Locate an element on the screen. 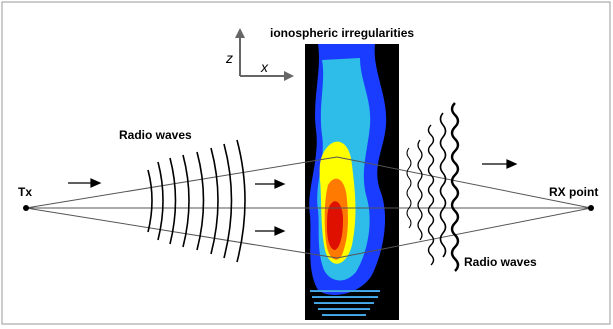  diagram-title: ionospheric irregularities is located at coordinates (342, 33).